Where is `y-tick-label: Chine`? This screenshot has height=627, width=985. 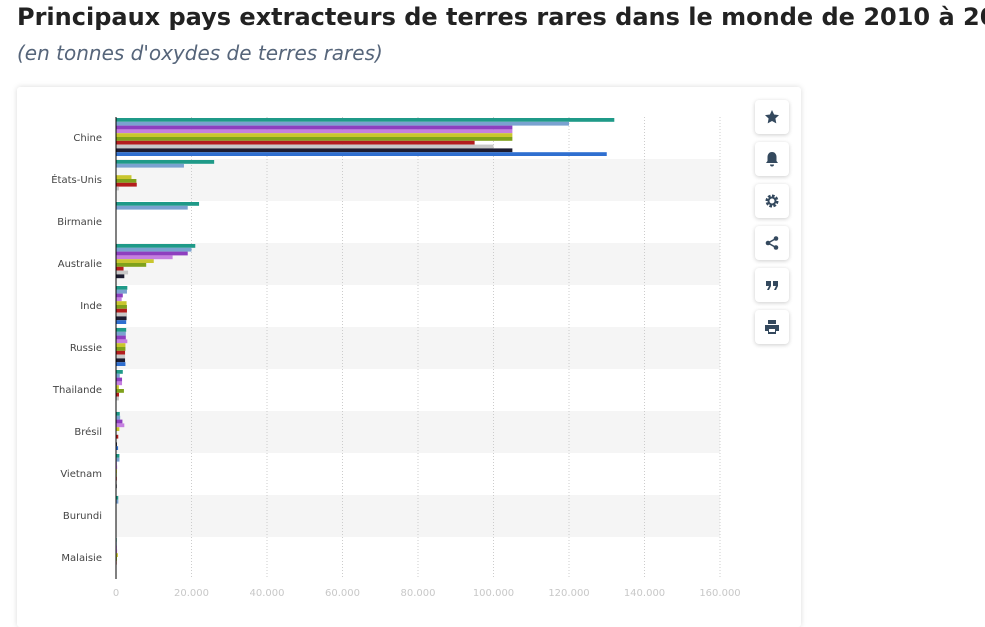 y-tick-label: Chine is located at coordinates (87, 138).